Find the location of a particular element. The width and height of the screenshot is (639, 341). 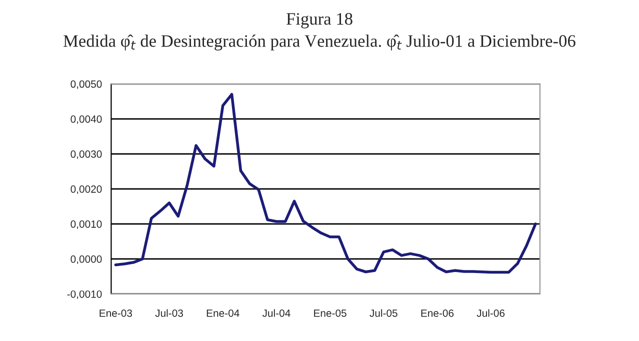

x-tick-label: Ene-06 is located at coordinates (437, 313).